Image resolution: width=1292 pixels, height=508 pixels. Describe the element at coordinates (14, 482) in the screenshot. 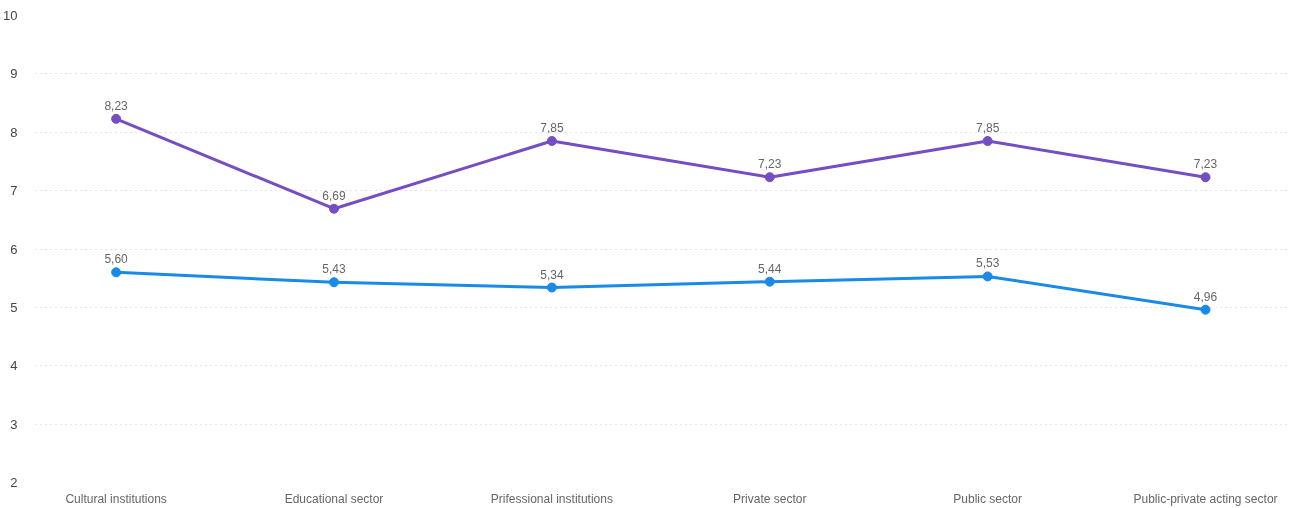

I see `y-tick-label: 2` at that location.